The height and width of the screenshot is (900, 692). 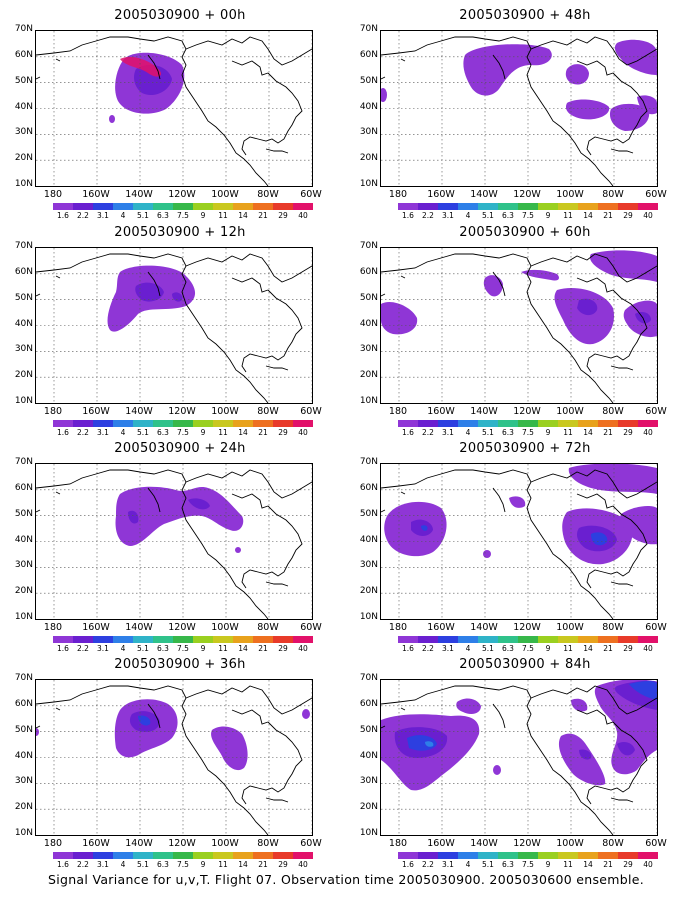 I want to click on map-panel-48h, so click(x=519, y=108).